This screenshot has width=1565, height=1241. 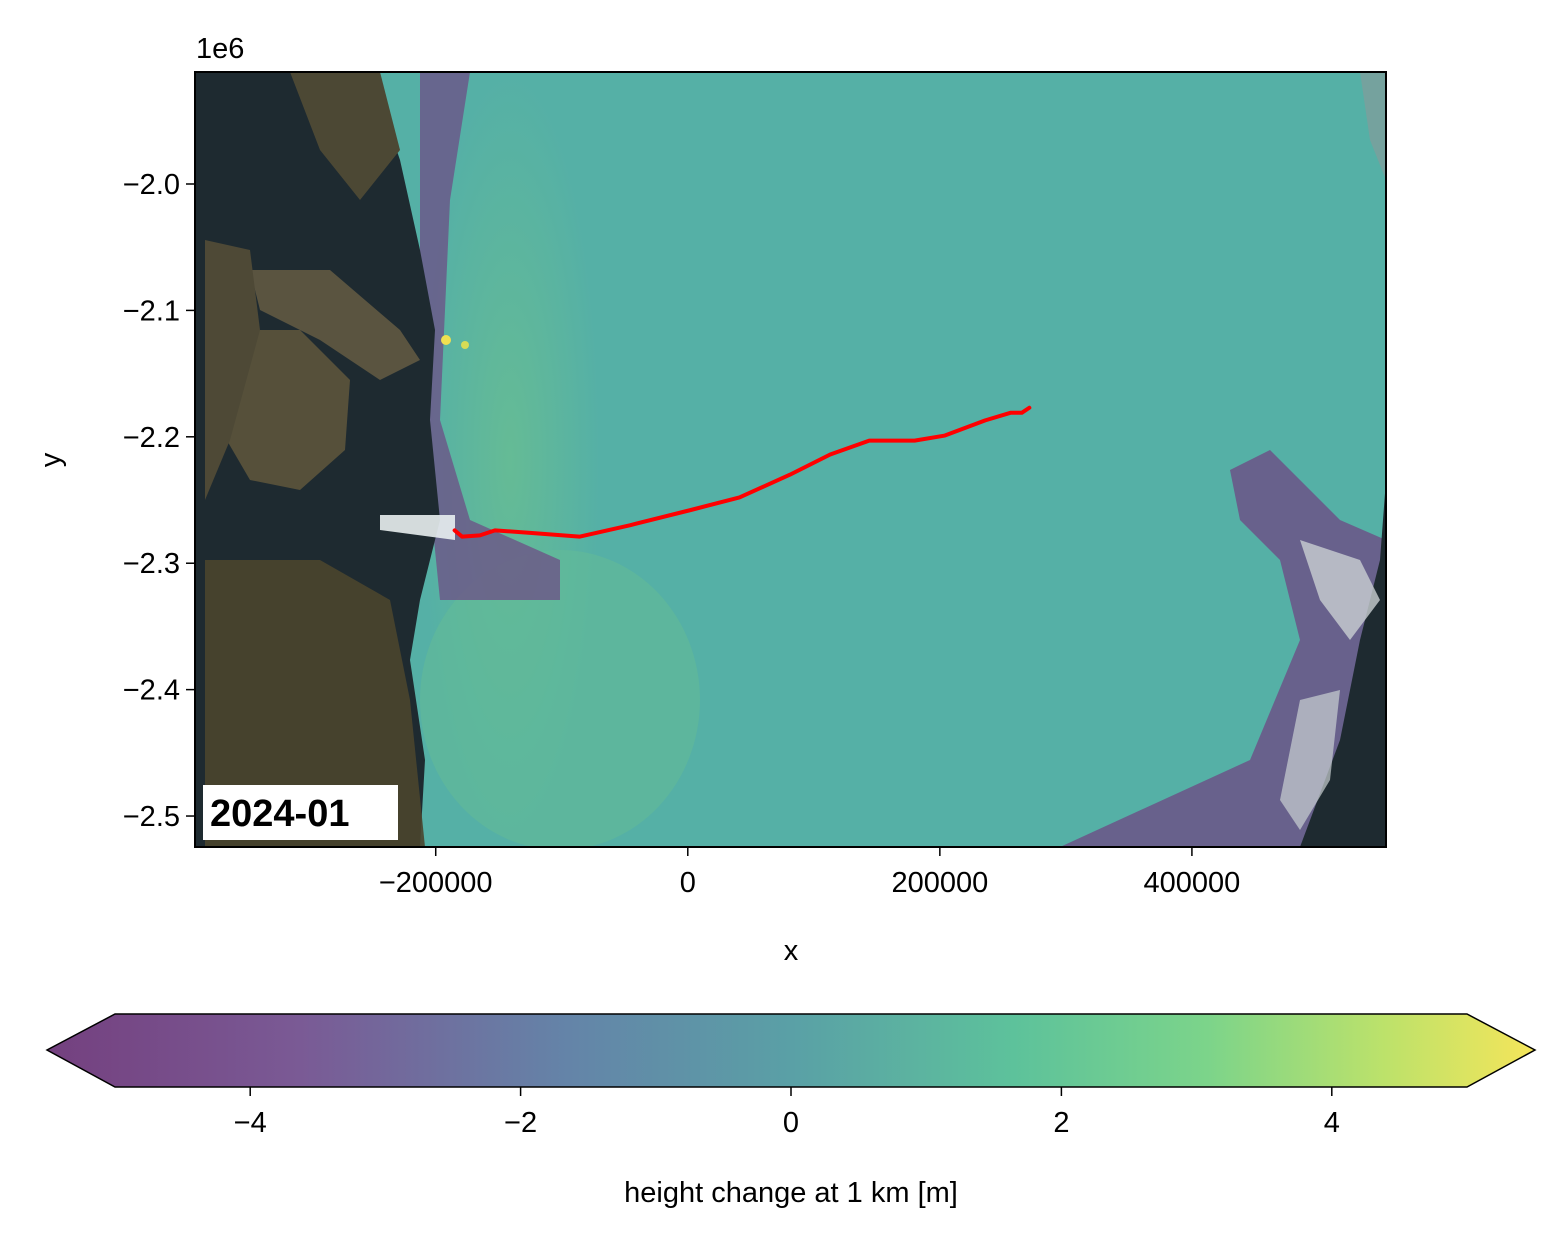 What do you see at coordinates (1192, 883) in the screenshot?
I see `x-tick-label: 400000` at bounding box center [1192, 883].